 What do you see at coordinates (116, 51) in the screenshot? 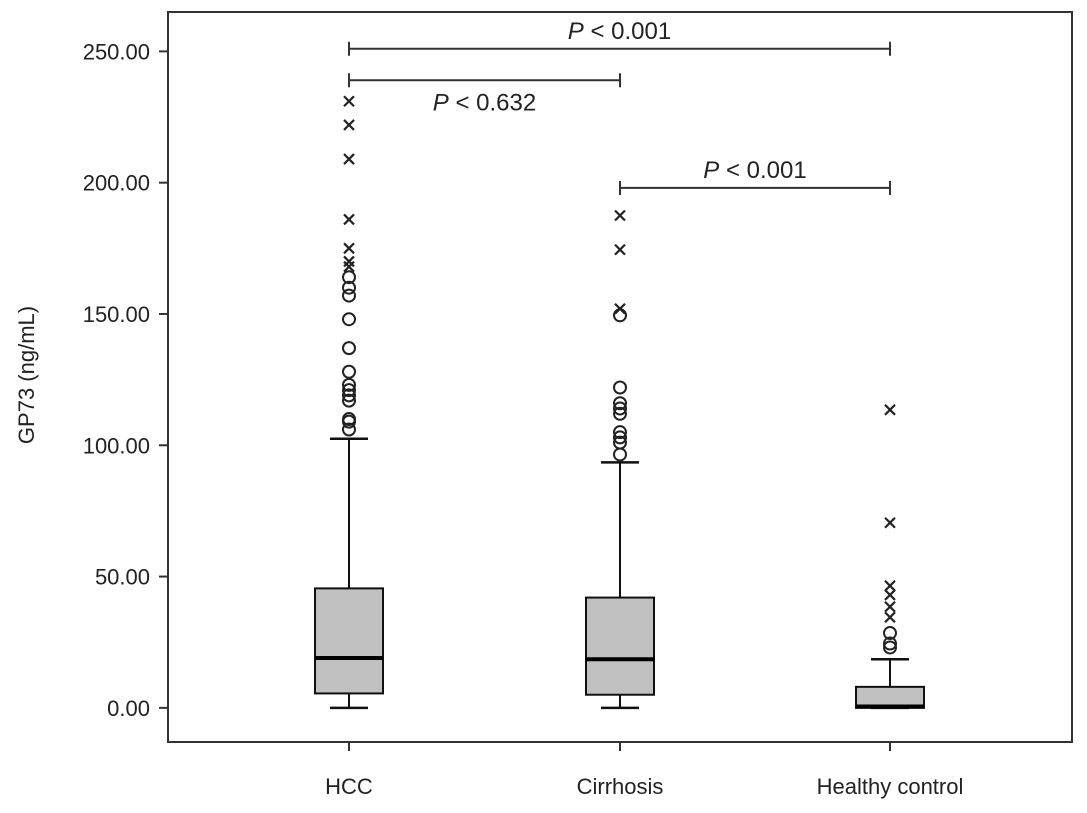
I see `y-tick-label: 250.00` at bounding box center [116, 51].